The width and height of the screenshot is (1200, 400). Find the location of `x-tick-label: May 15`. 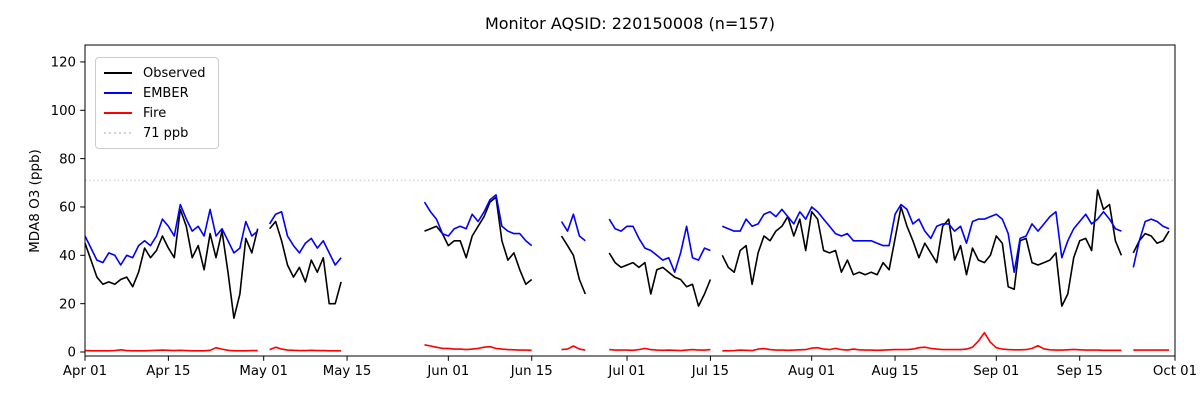

x-tick-label: May 15 is located at coordinates (347, 371).